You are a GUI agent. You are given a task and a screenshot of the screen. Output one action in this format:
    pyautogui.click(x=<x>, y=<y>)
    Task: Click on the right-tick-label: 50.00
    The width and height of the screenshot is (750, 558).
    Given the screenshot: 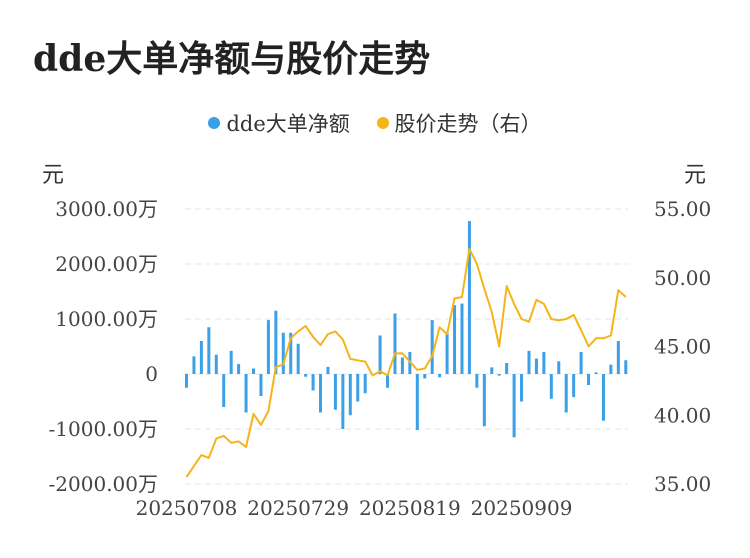 What is the action you would take?
    pyautogui.click(x=682, y=278)
    